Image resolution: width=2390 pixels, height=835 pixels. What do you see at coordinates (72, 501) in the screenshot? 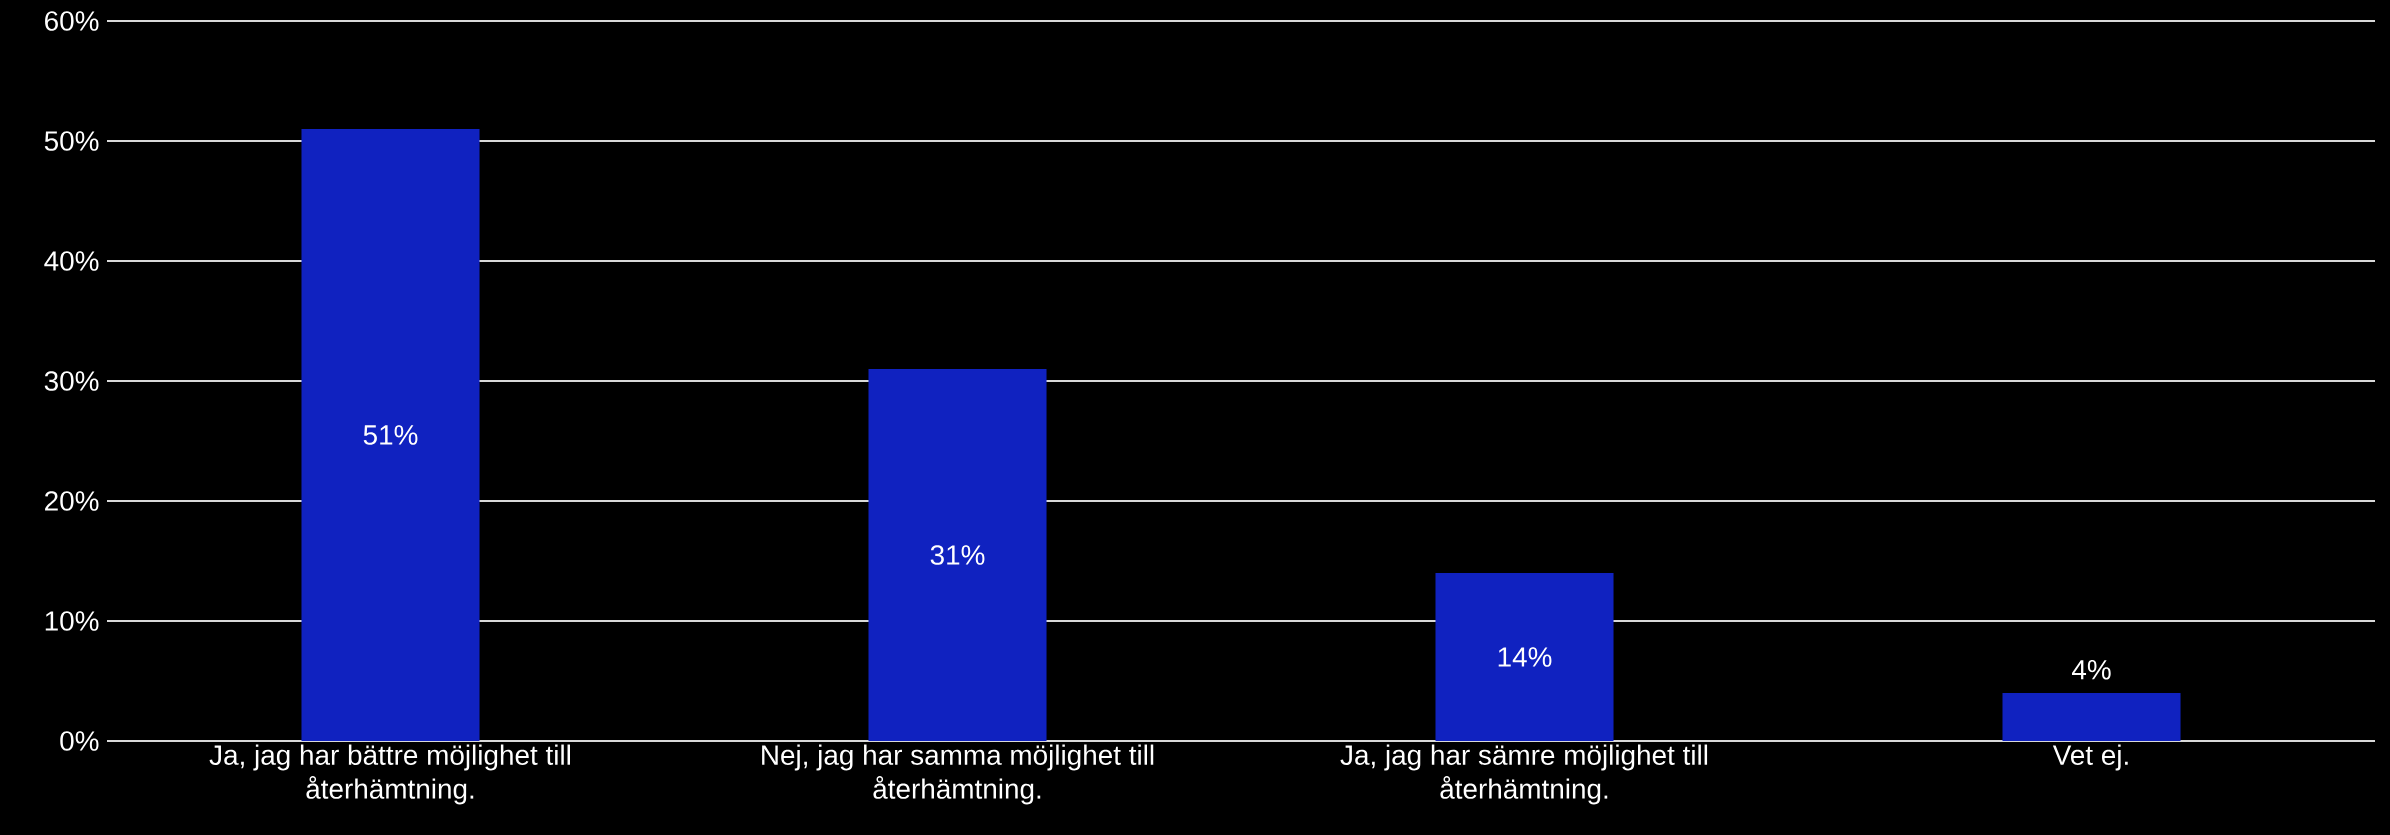
I see `y-tick-label: 20%` at bounding box center [72, 501].